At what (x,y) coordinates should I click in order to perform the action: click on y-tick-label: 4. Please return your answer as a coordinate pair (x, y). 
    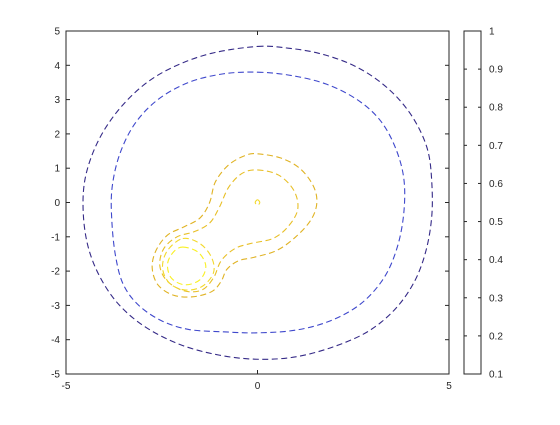
    Looking at the image, I should click on (57, 66).